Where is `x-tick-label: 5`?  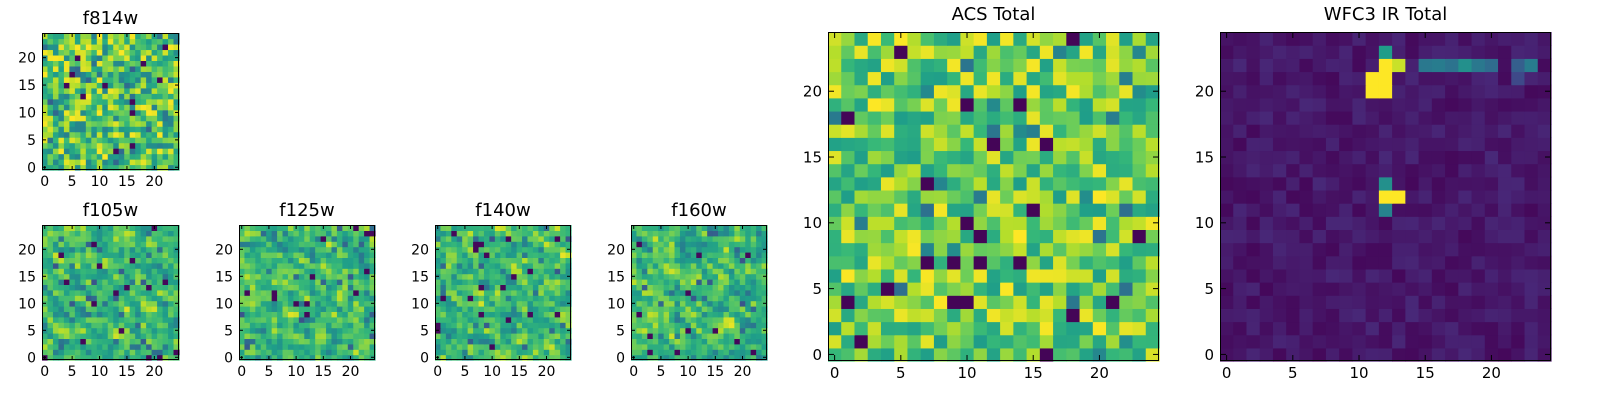
x-tick-label: 5 is located at coordinates (72, 182).